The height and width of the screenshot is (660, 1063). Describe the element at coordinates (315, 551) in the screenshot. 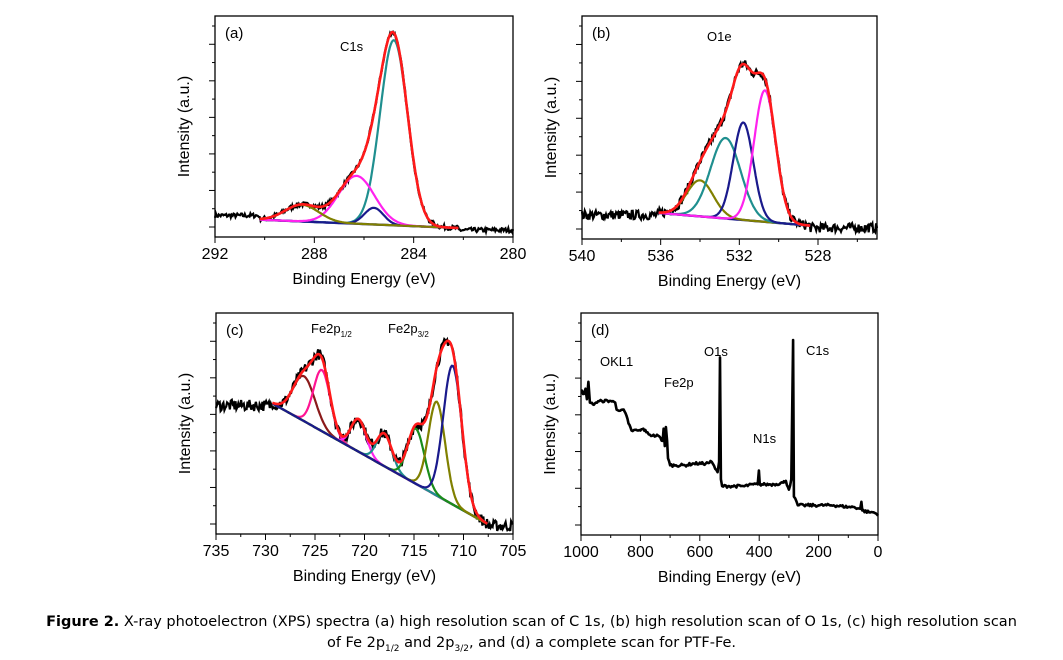

I see `x-tick-label: 725` at that location.